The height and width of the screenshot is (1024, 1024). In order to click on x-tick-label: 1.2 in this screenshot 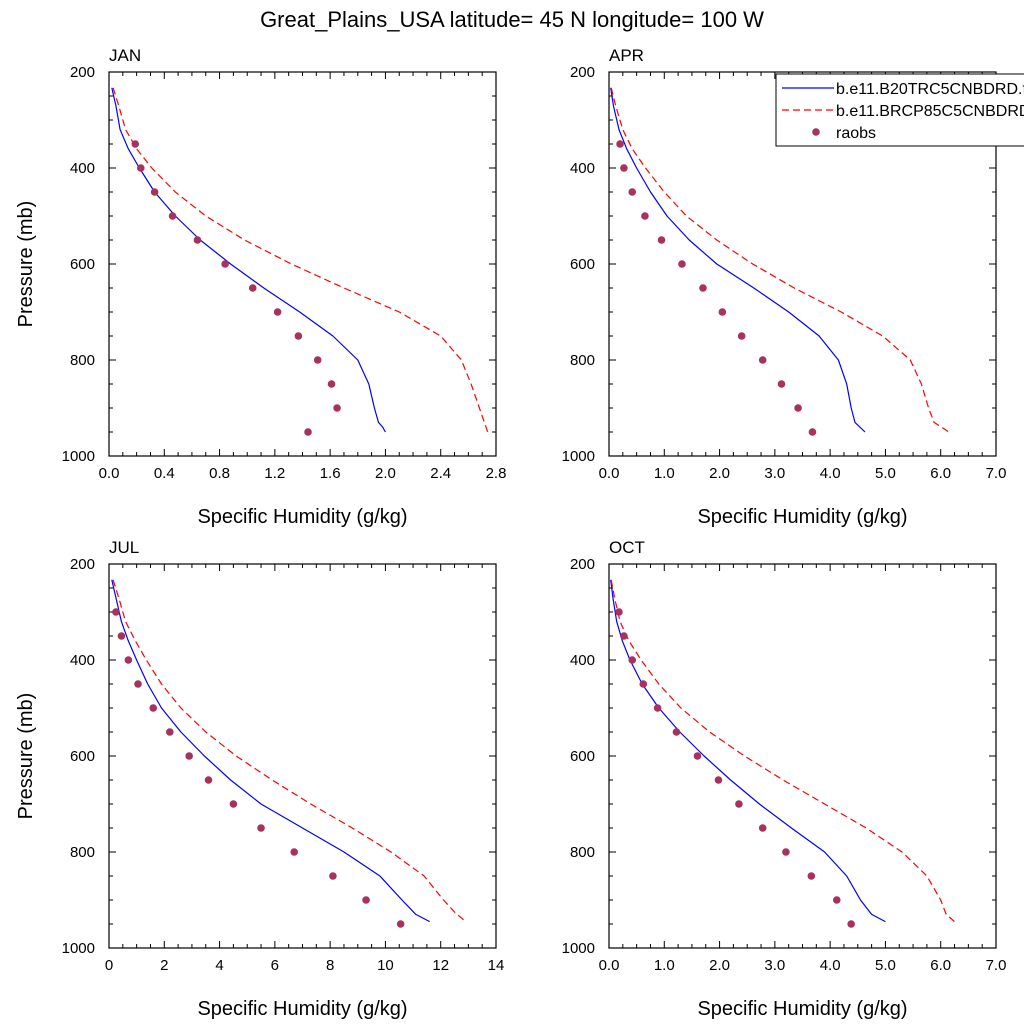, I will do `click(274, 473)`.